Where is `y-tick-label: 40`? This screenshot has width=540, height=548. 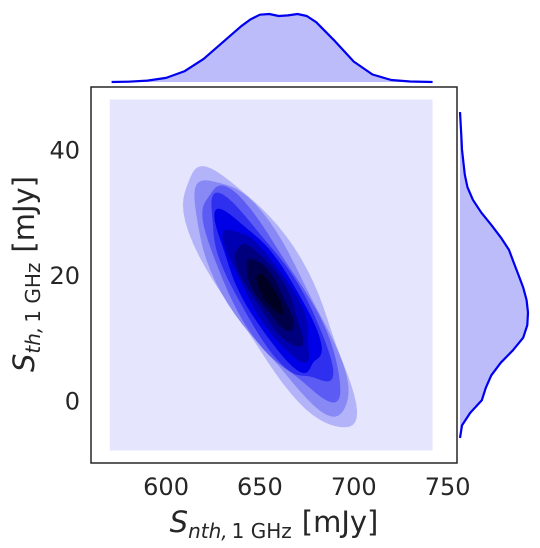
y-tick-label: 40 is located at coordinates (64, 151).